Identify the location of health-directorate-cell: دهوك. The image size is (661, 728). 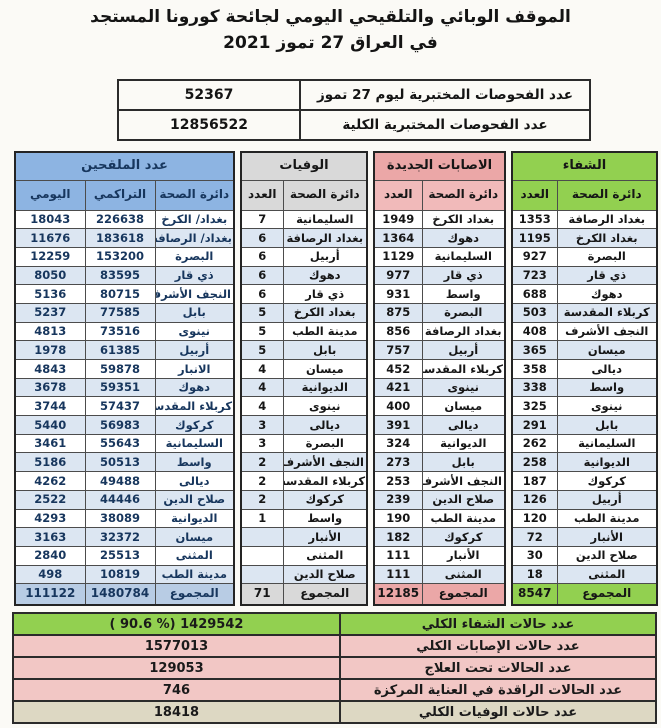
(463, 238).